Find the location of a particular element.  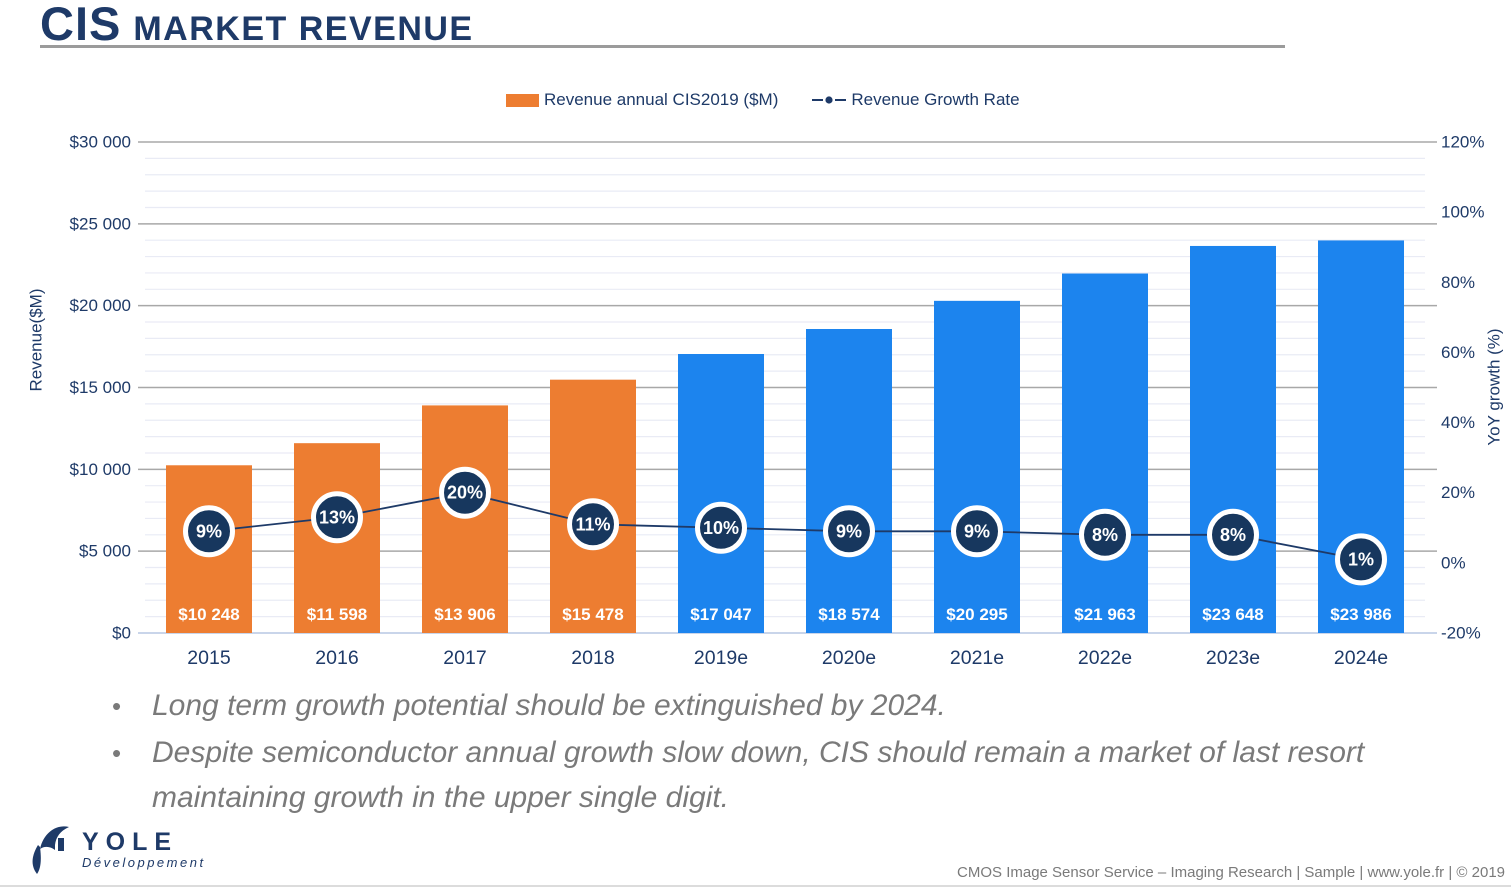

growth-marker-label-2019e: 10% is located at coordinates (721, 528).